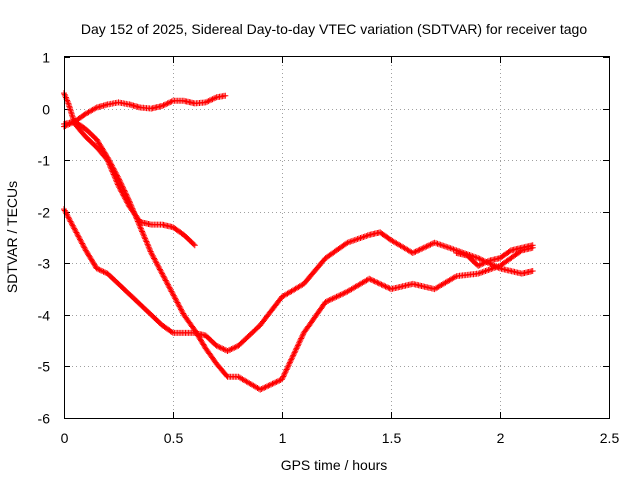 This screenshot has height=480, width=640. What do you see at coordinates (501, 438) in the screenshot?
I see `x-tick-label: 2` at bounding box center [501, 438].